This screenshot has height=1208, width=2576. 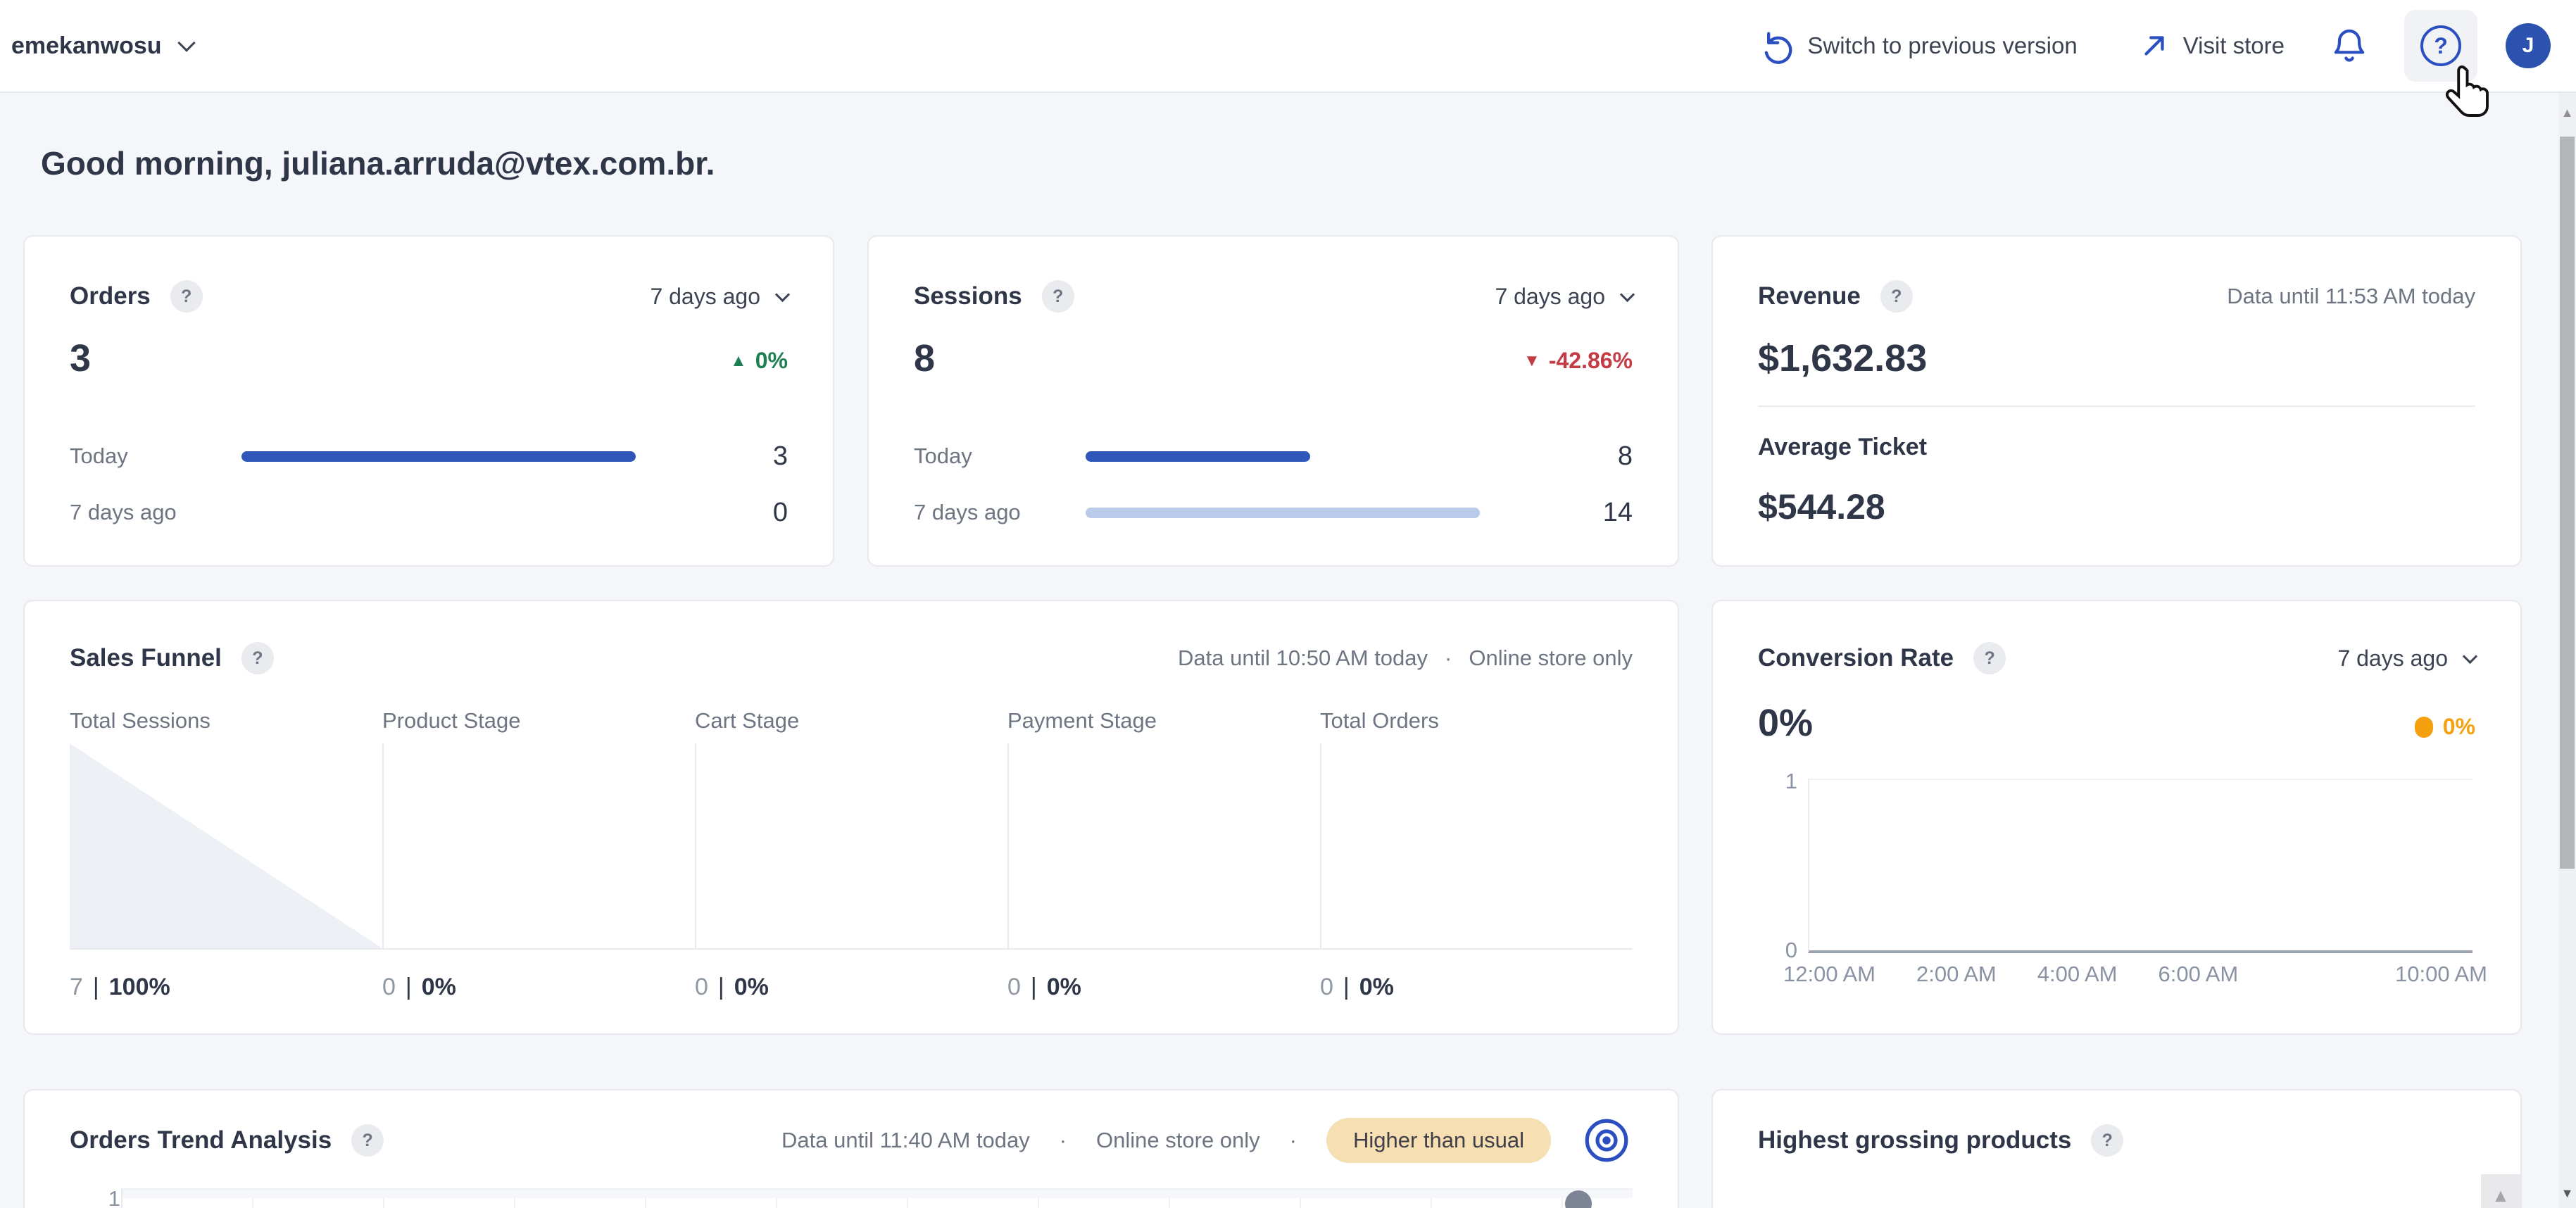 What do you see at coordinates (2501, 1195) in the screenshot?
I see `scroll-up-icon: ▲` at bounding box center [2501, 1195].